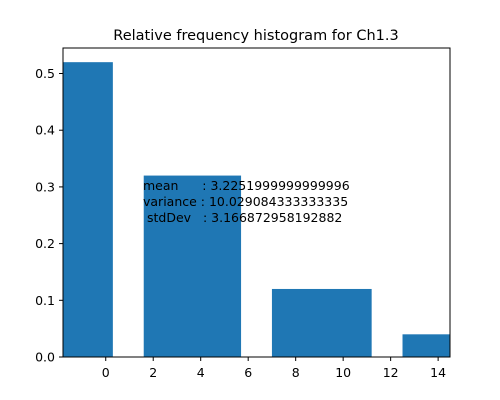  Describe the element at coordinates (242, 217) in the screenshot. I see `stats-line-2: stdDev : 3.166872958192882` at that location.